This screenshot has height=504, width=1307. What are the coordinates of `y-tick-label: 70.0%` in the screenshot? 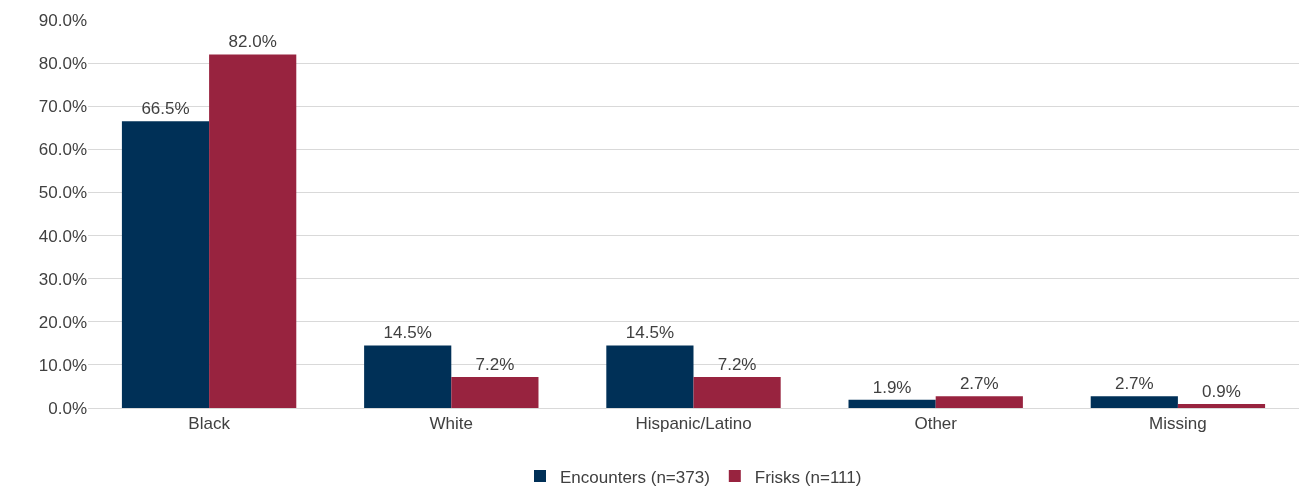 It's located at (62, 107).